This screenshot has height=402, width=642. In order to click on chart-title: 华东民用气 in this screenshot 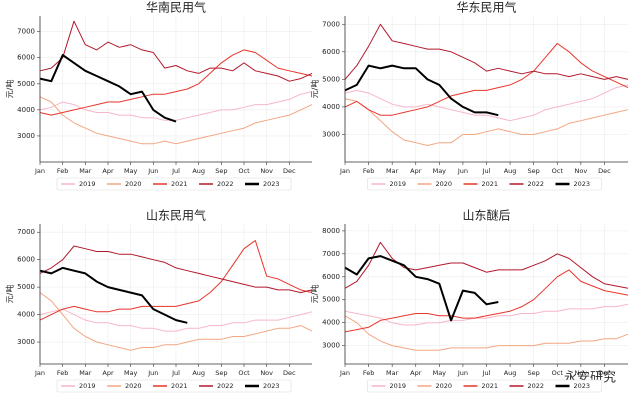, I will do `click(486, 7)`.